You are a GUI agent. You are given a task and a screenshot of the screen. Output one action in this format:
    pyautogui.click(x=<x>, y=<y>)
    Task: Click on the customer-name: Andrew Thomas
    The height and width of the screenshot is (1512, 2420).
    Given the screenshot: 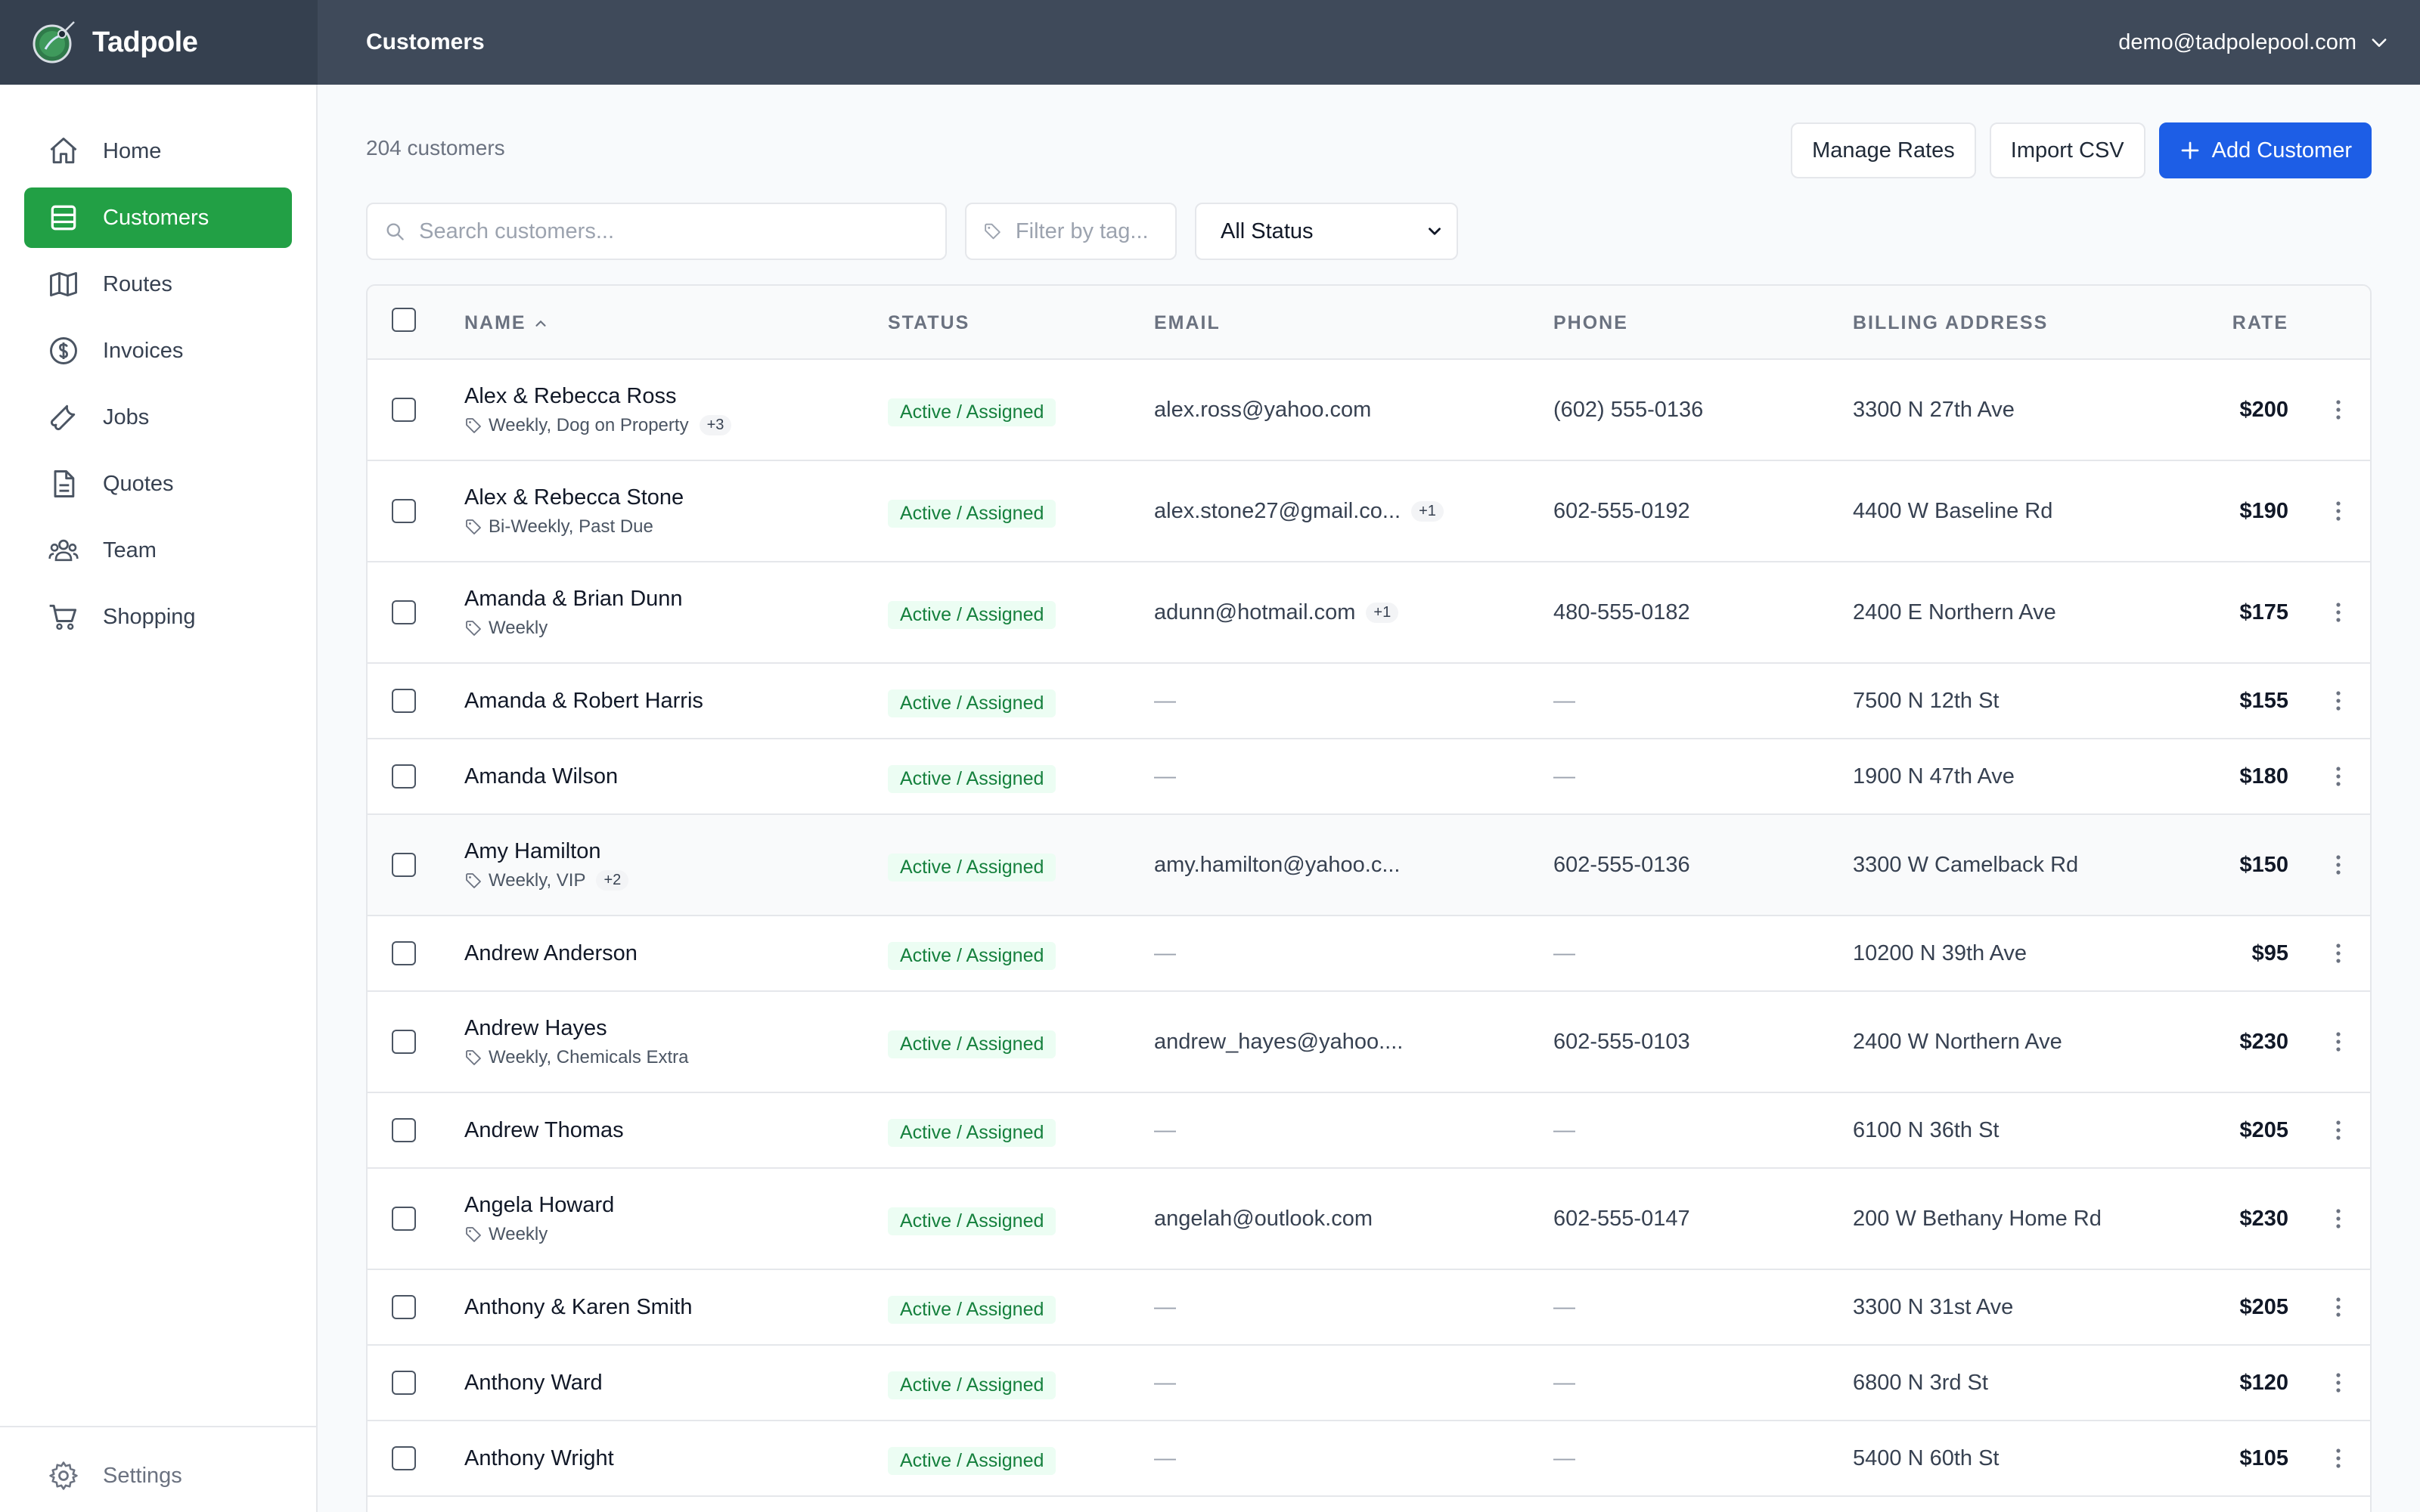 What is the action you would take?
    pyautogui.click(x=544, y=1129)
    